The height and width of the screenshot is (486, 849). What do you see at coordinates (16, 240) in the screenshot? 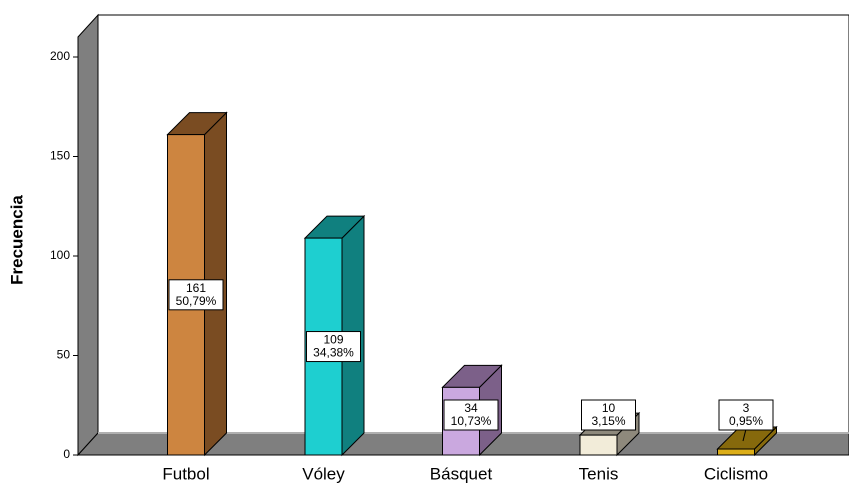
I see `y-axis-label: Frecuencia` at bounding box center [16, 240].